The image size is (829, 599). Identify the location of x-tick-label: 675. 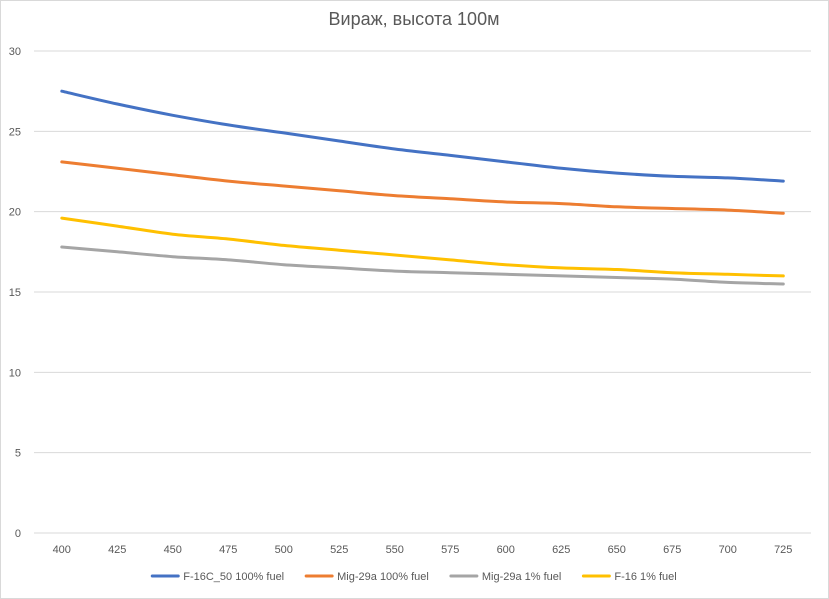
(672, 550).